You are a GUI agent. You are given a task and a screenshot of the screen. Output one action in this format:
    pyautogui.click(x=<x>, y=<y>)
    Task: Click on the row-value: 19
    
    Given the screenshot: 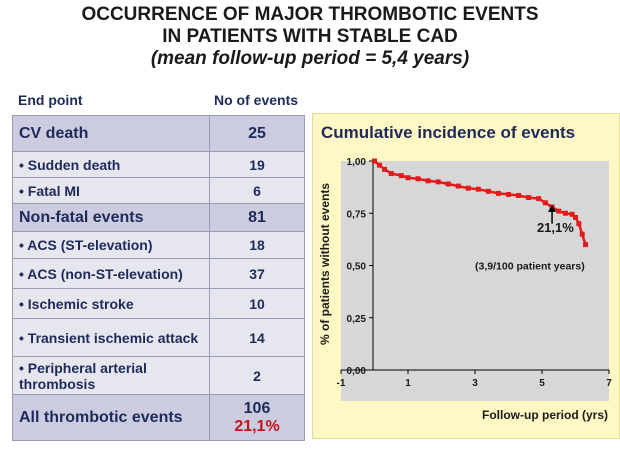 What is the action you would take?
    pyautogui.click(x=257, y=164)
    